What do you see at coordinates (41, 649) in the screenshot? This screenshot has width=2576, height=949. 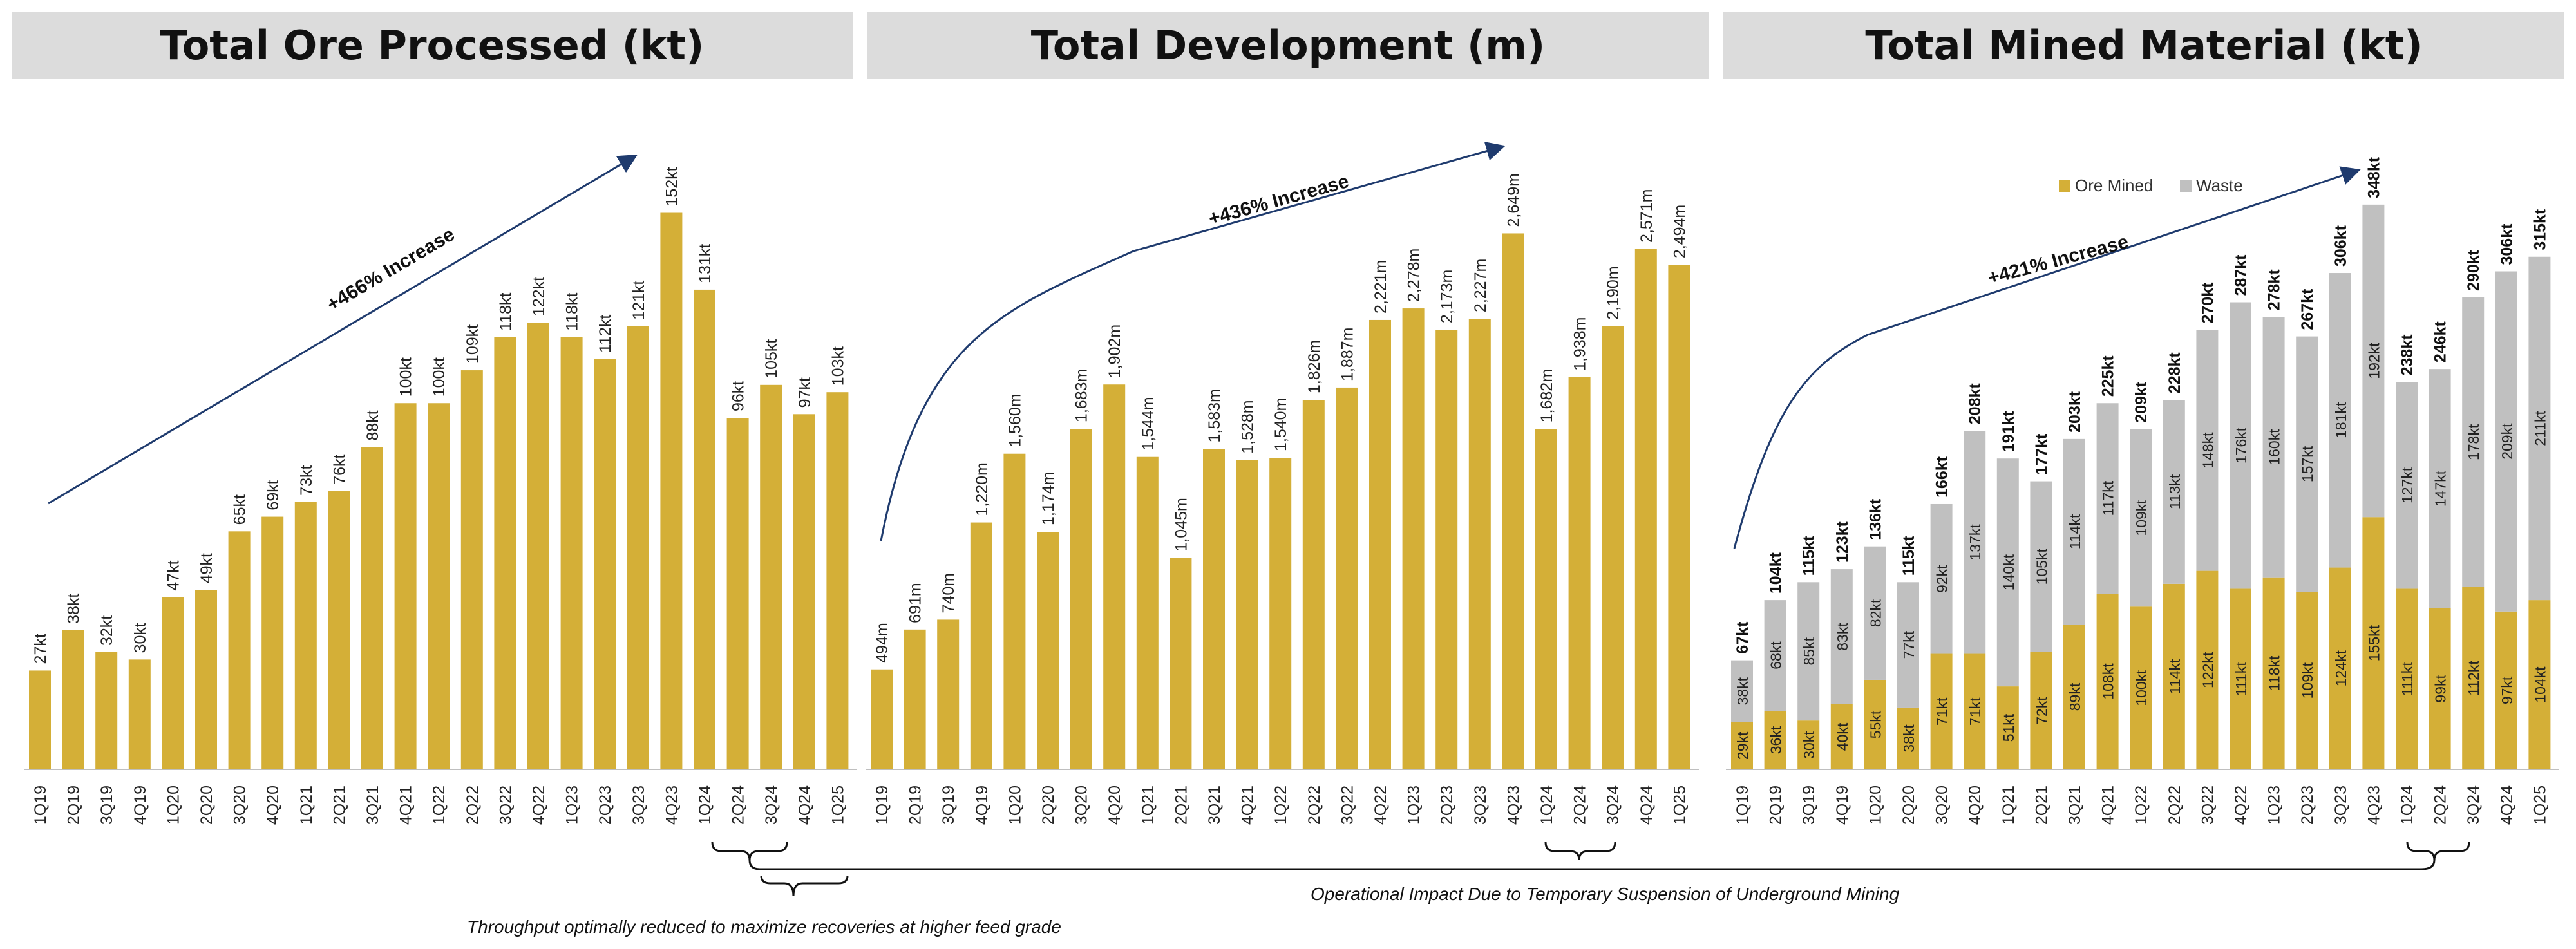 I see `ore-data-label: 27kt` at bounding box center [41, 649].